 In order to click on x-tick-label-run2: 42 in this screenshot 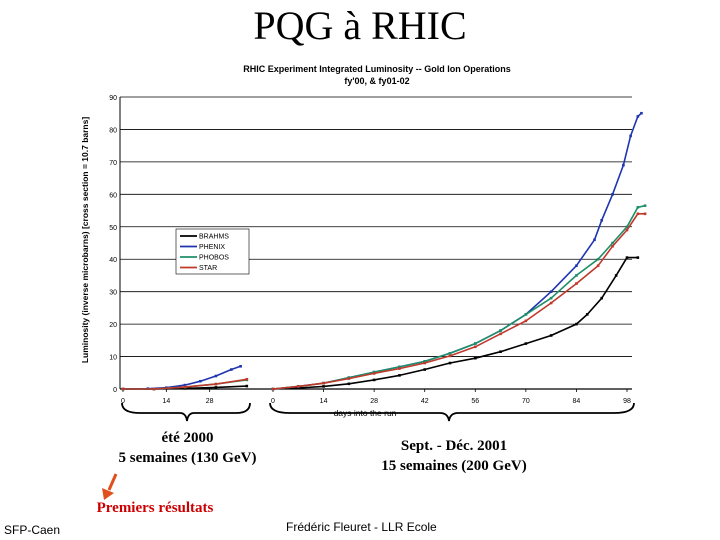, I will do `click(425, 401)`.